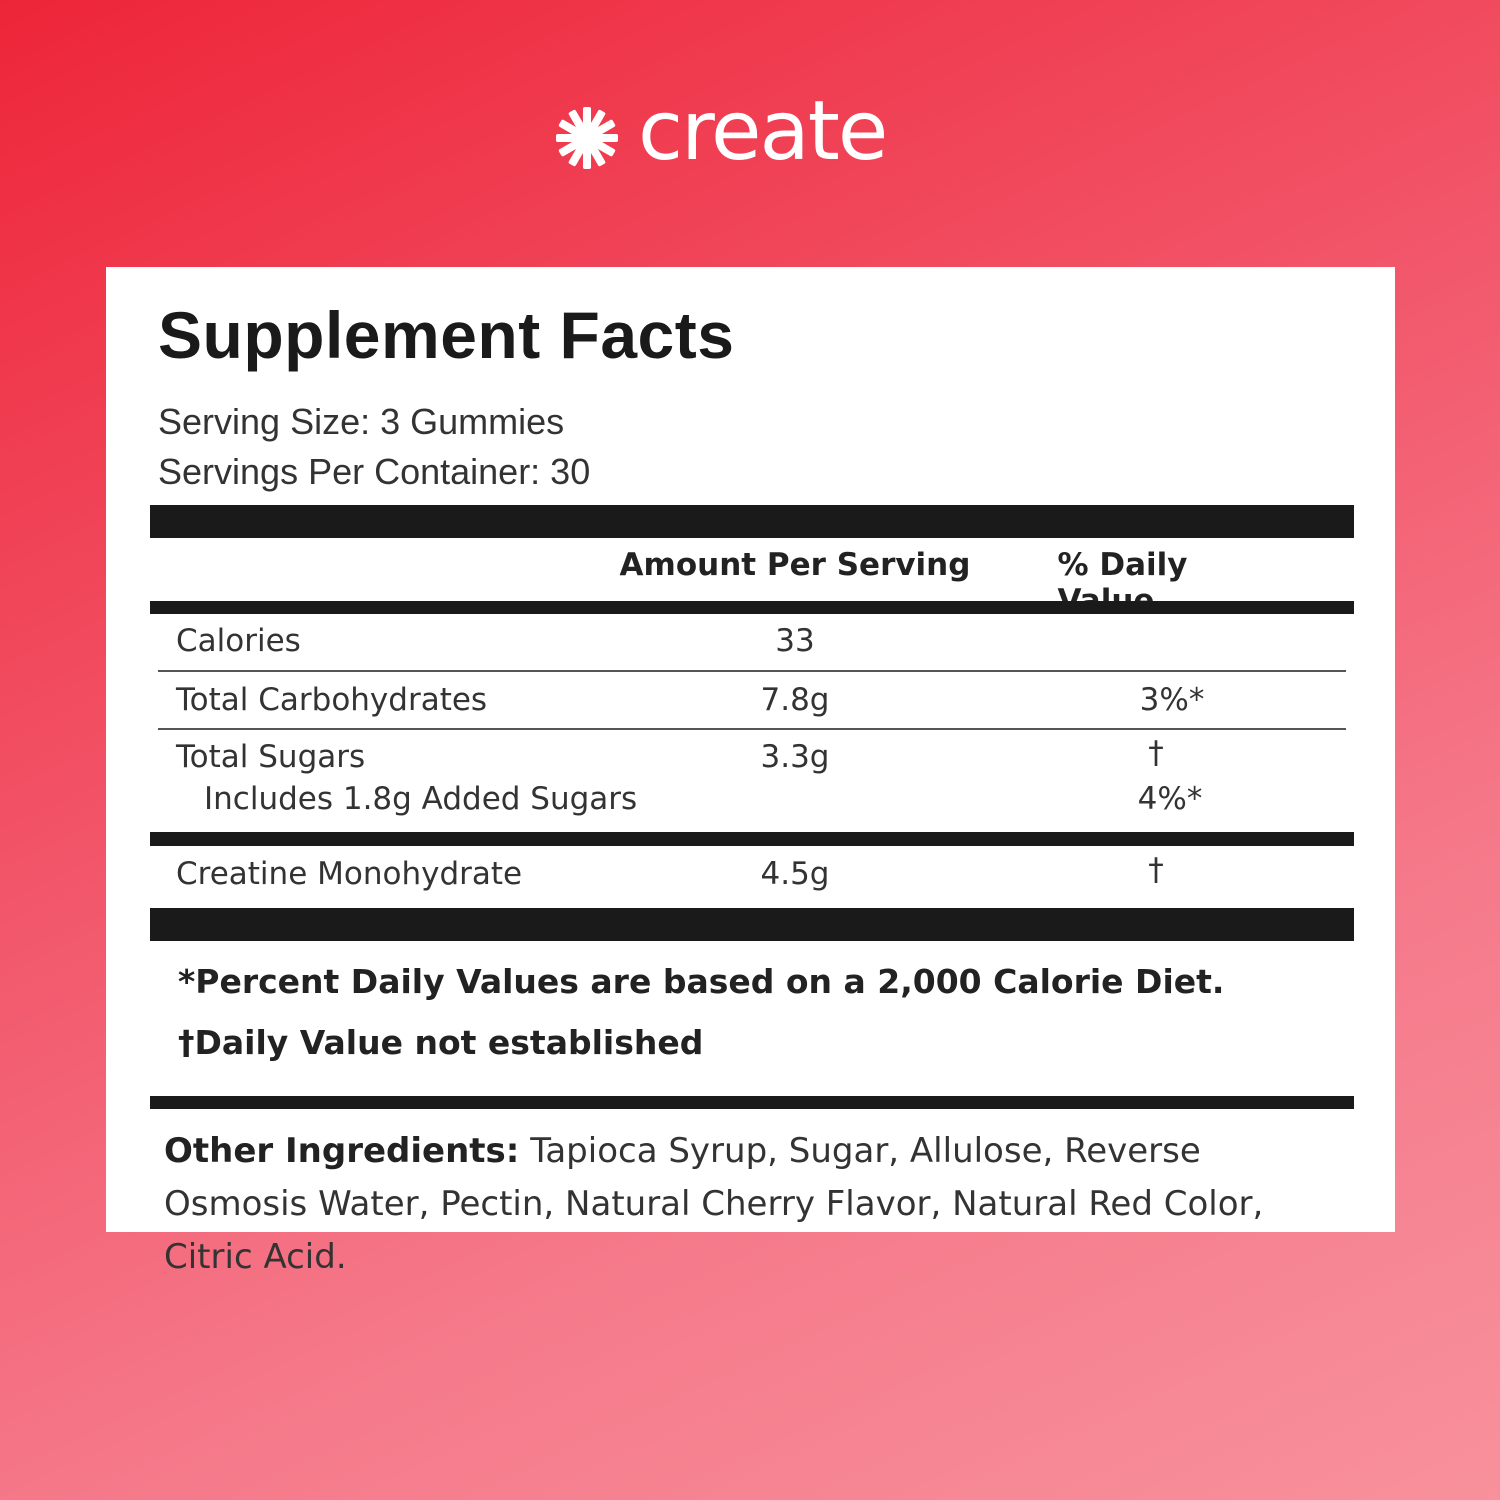  What do you see at coordinates (587, 138) in the screenshot?
I see `asterisk-logo-icon` at bounding box center [587, 138].